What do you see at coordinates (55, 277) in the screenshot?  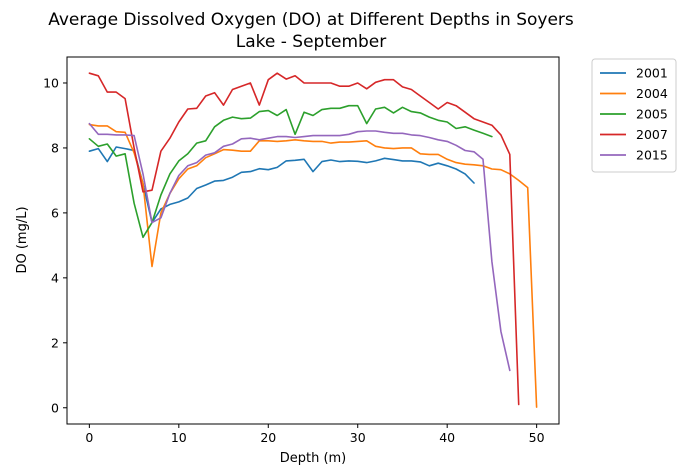 I see `y-tick-label: 4` at bounding box center [55, 277].